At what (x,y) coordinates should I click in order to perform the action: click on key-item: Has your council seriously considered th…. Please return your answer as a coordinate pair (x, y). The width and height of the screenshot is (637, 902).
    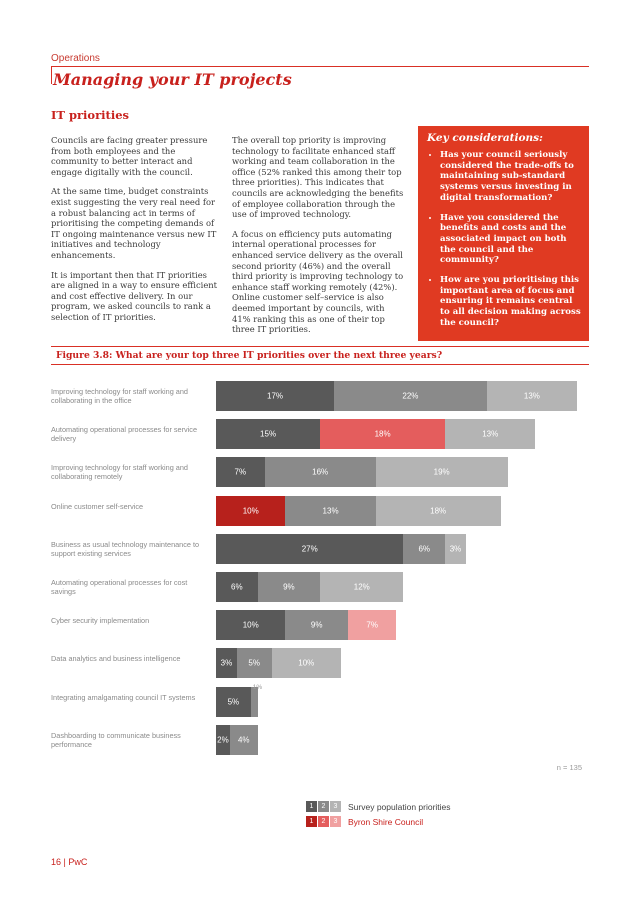
    Looking at the image, I should click on (510, 177).